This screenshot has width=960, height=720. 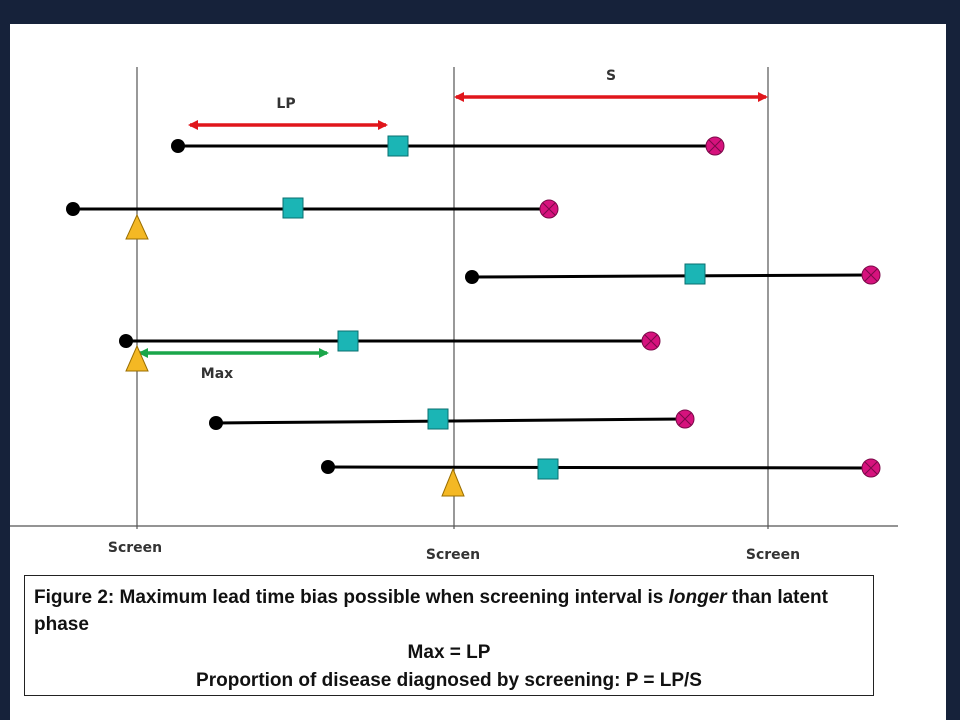 What do you see at coordinates (285, 104) in the screenshot?
I see `lp-label: LP` at bounding box center [285, 104].